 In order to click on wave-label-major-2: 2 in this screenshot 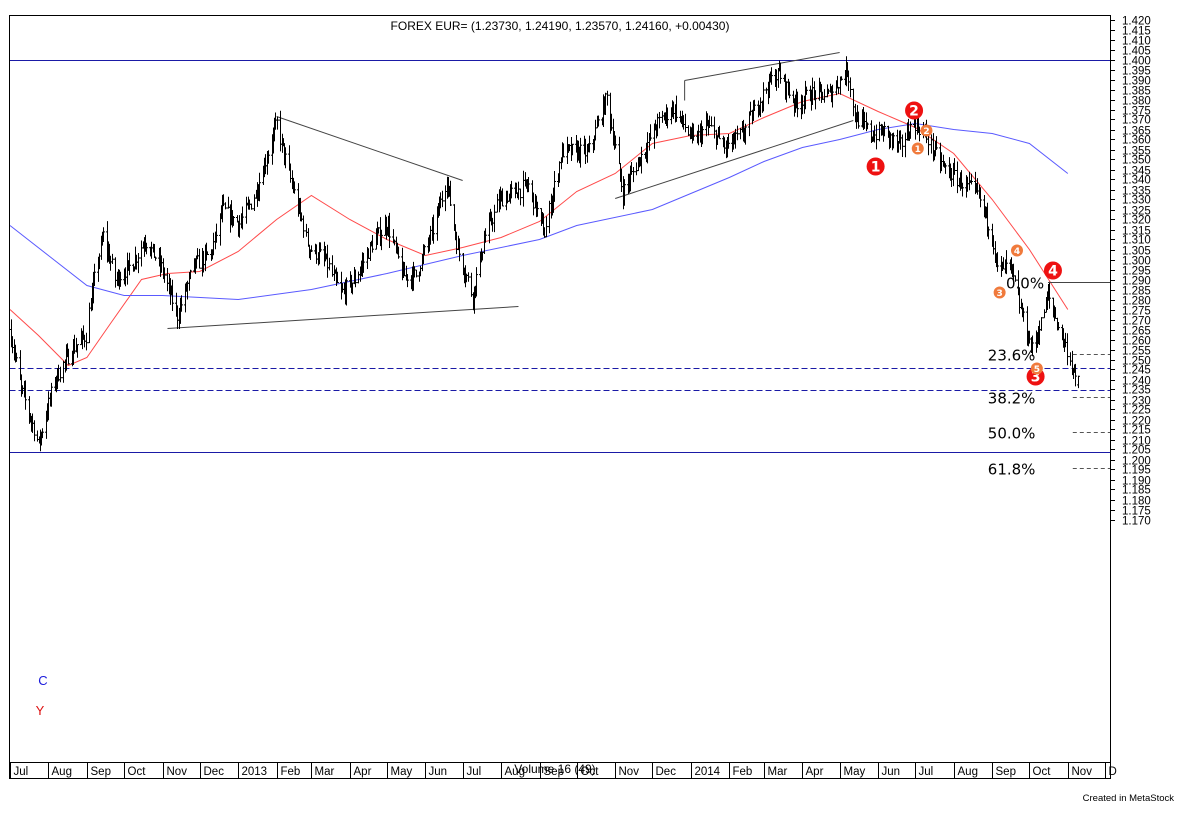, I will do `click(914, 110)`.